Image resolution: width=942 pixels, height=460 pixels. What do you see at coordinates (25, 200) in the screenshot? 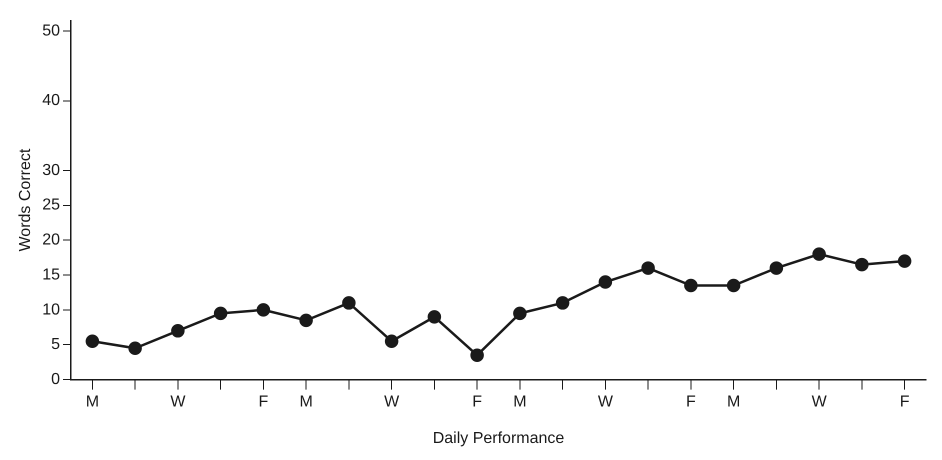
I see `y-axis-title: Words Correct` at bounding box center [25, 200].